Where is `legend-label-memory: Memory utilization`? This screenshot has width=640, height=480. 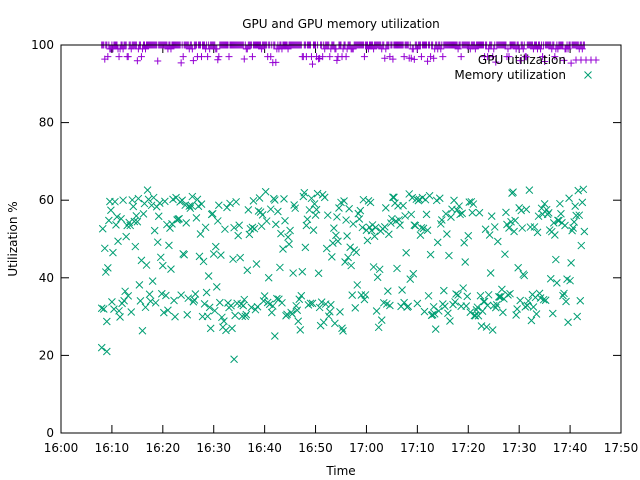
legend-label-memory: Memory utilization is located at coordinates (510, 75).